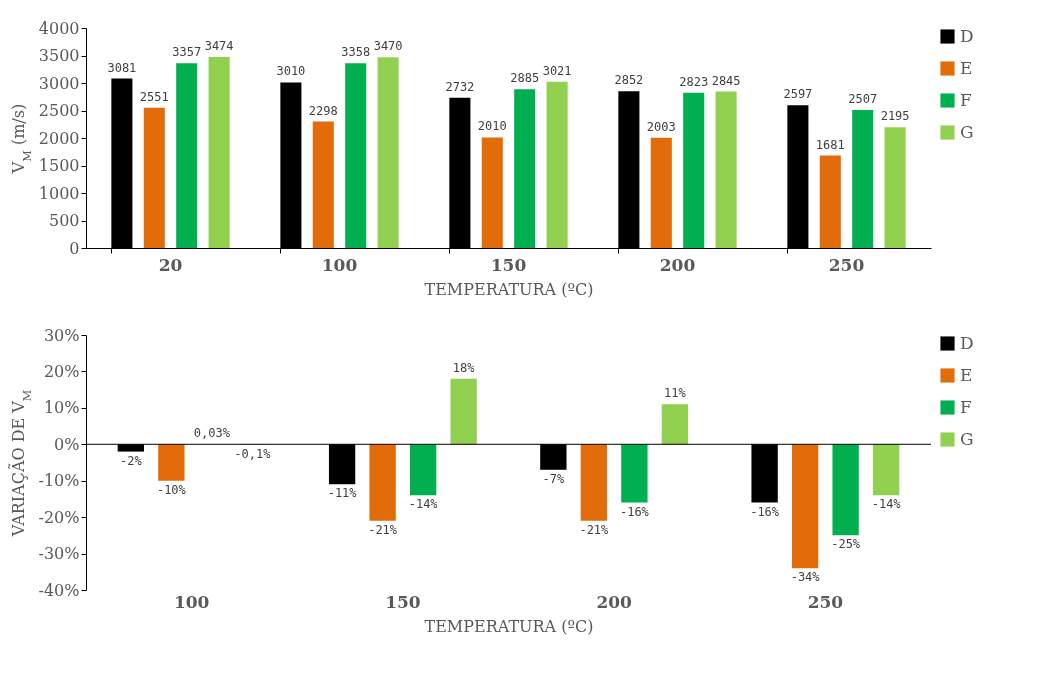 This screenshot has height=681, width=1055. I want to click on data-label: 2003, so click(661, 126).